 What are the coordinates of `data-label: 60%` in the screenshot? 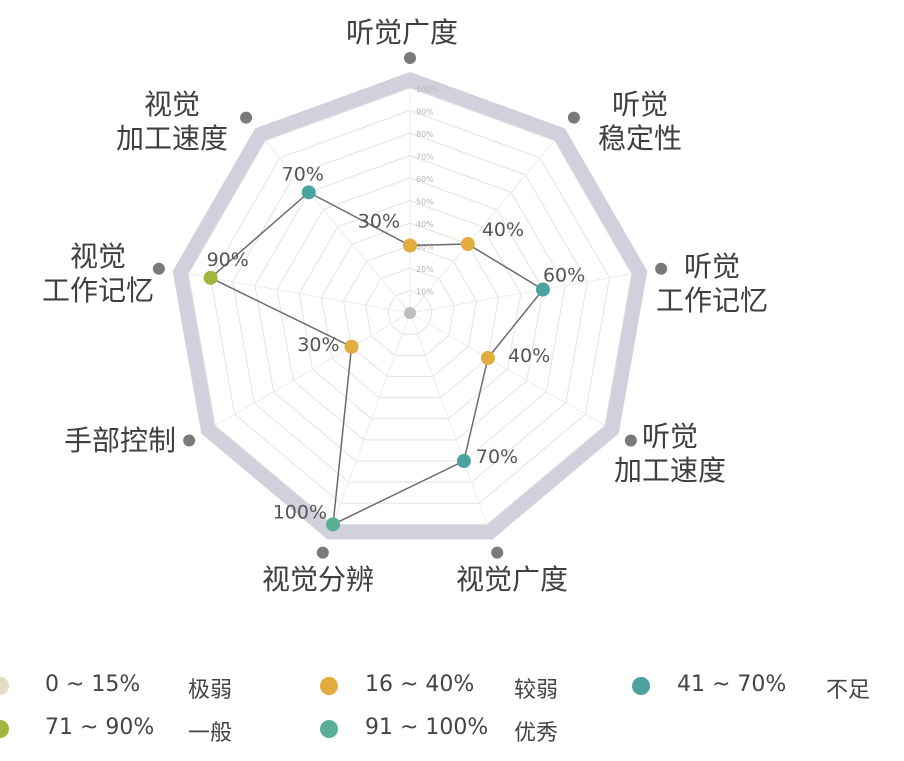 It's located at (564, 276).